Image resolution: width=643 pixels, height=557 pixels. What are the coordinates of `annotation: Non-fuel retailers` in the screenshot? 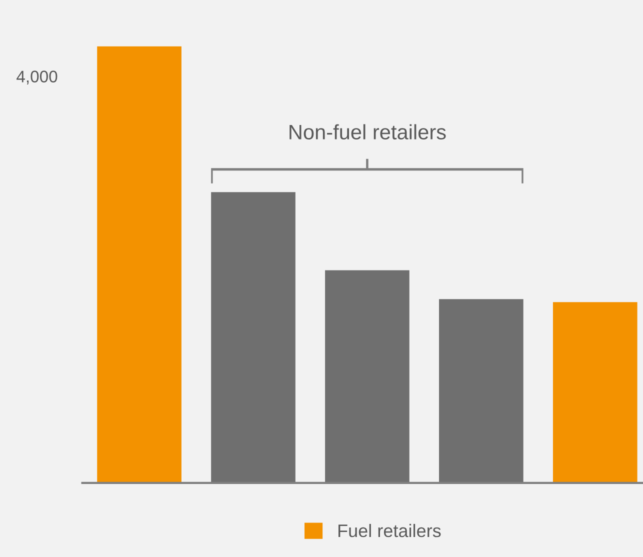 It's located at (368, 132).